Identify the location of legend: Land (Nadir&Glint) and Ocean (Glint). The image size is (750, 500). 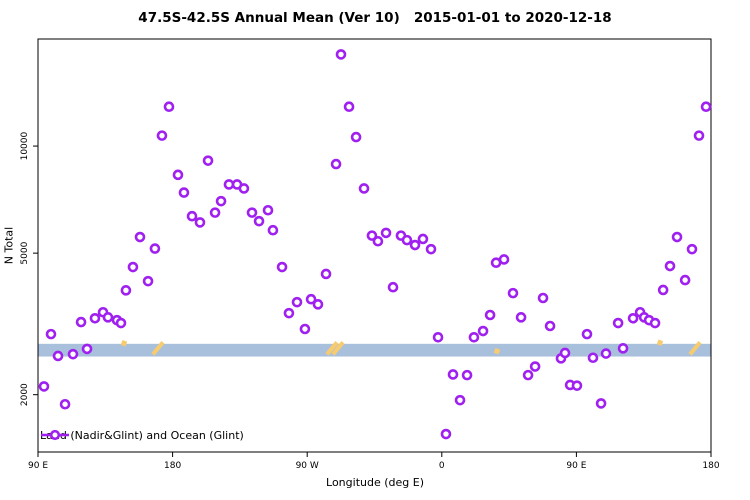
(142, 435).